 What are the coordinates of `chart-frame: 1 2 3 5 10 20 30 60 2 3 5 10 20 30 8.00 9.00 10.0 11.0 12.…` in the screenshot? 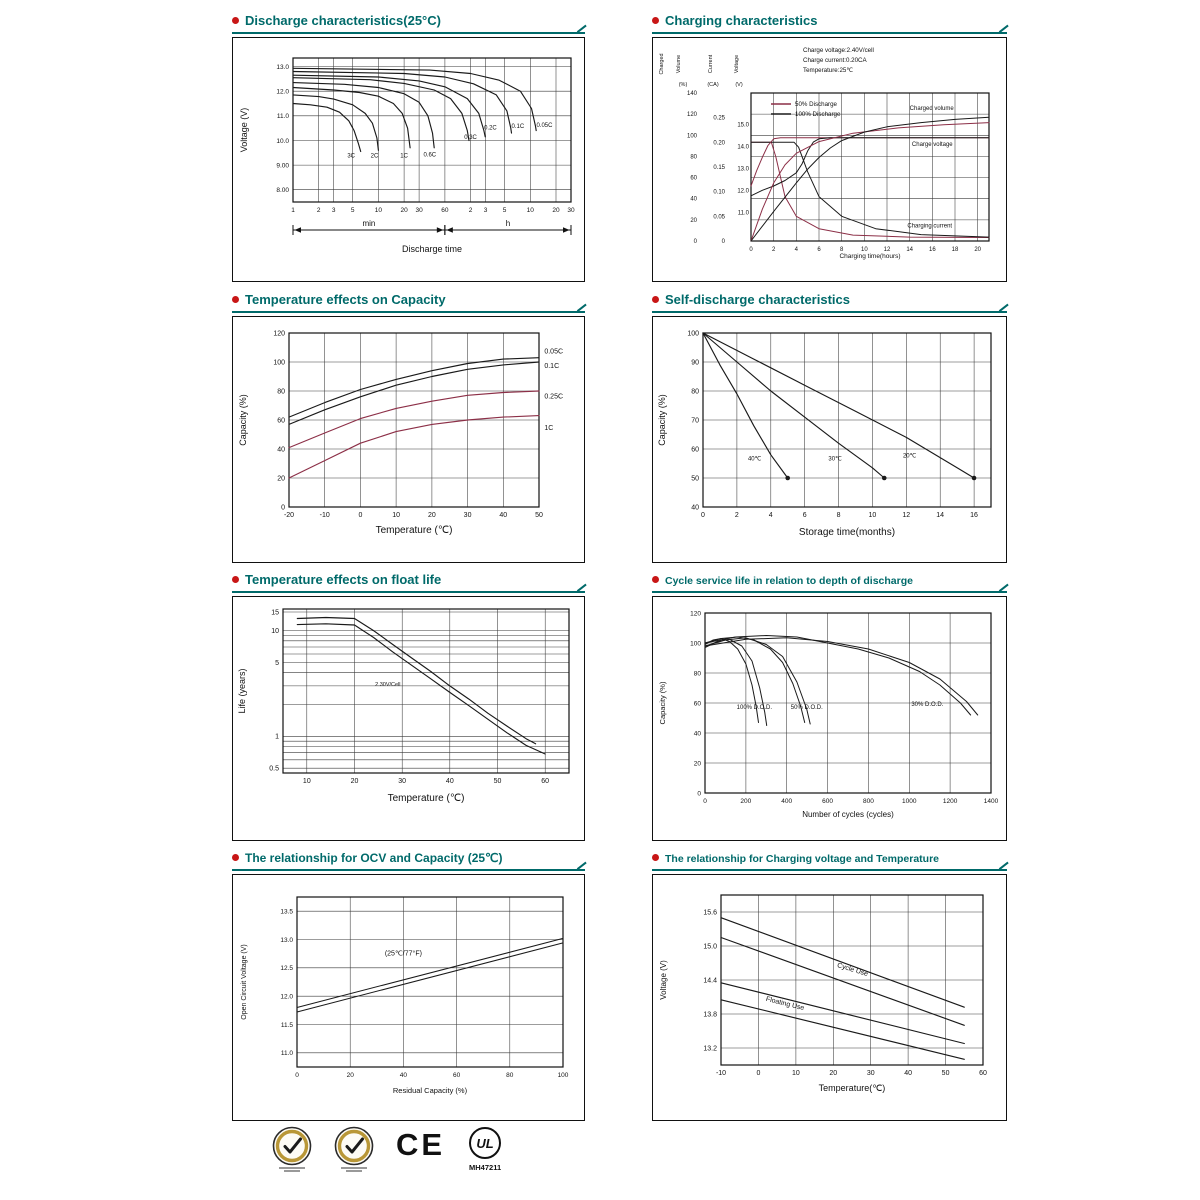 It's located at (408, 159).